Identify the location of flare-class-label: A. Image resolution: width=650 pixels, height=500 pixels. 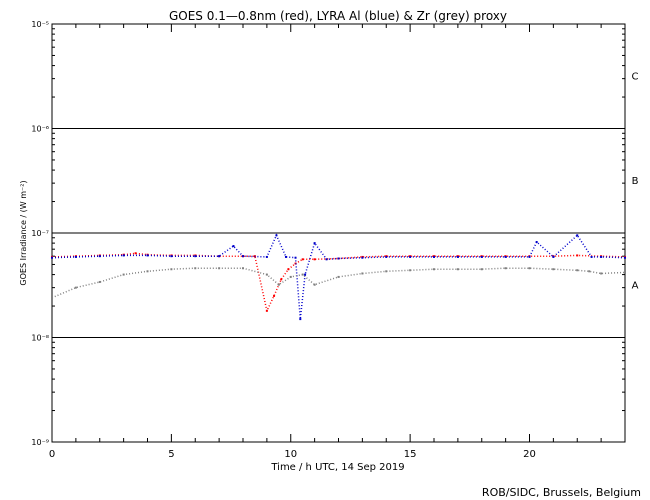
(635, 286).